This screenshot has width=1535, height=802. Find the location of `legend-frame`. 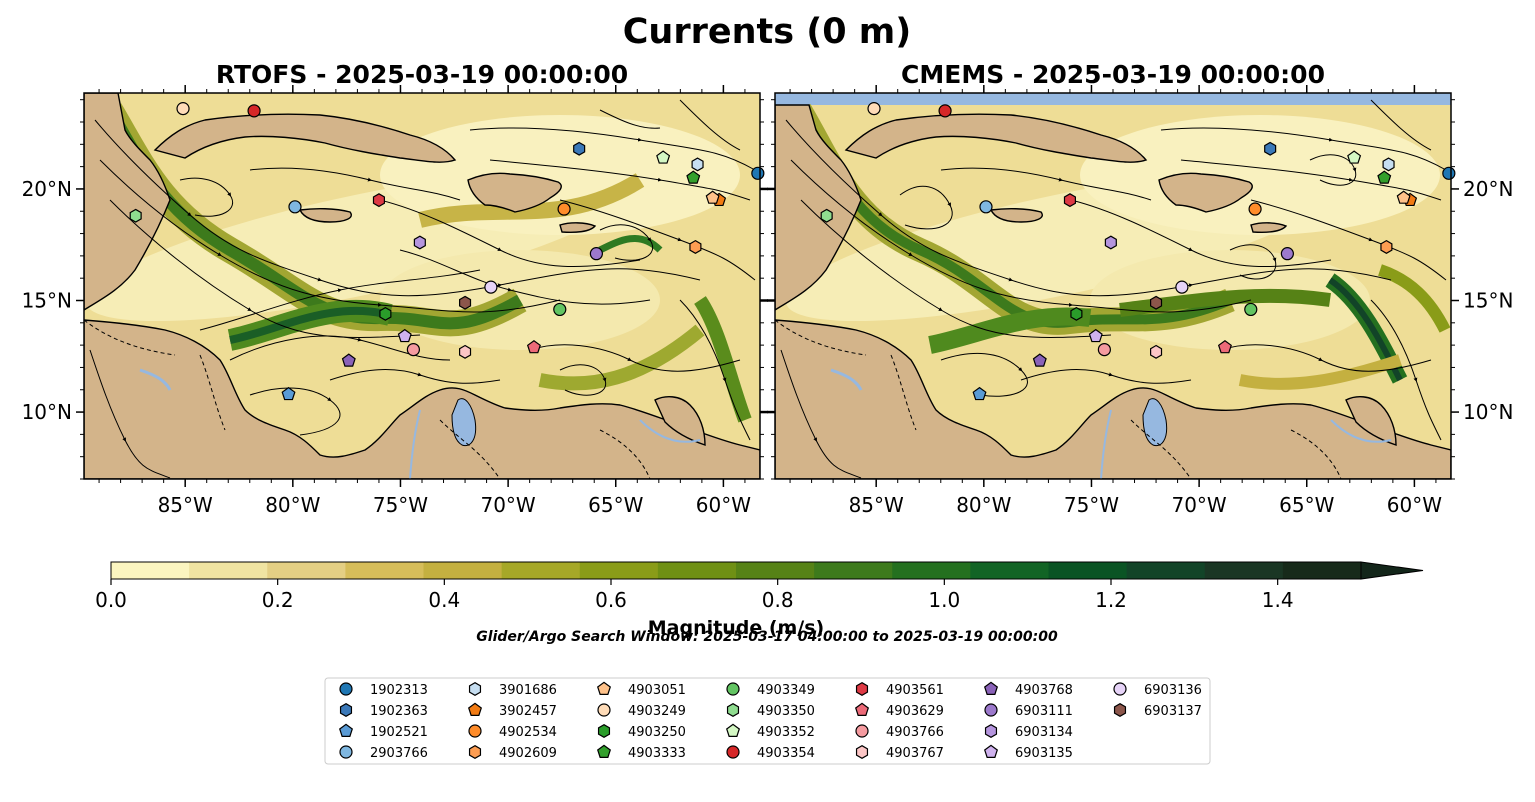

legend-frame is located at coordinates (767, 721).